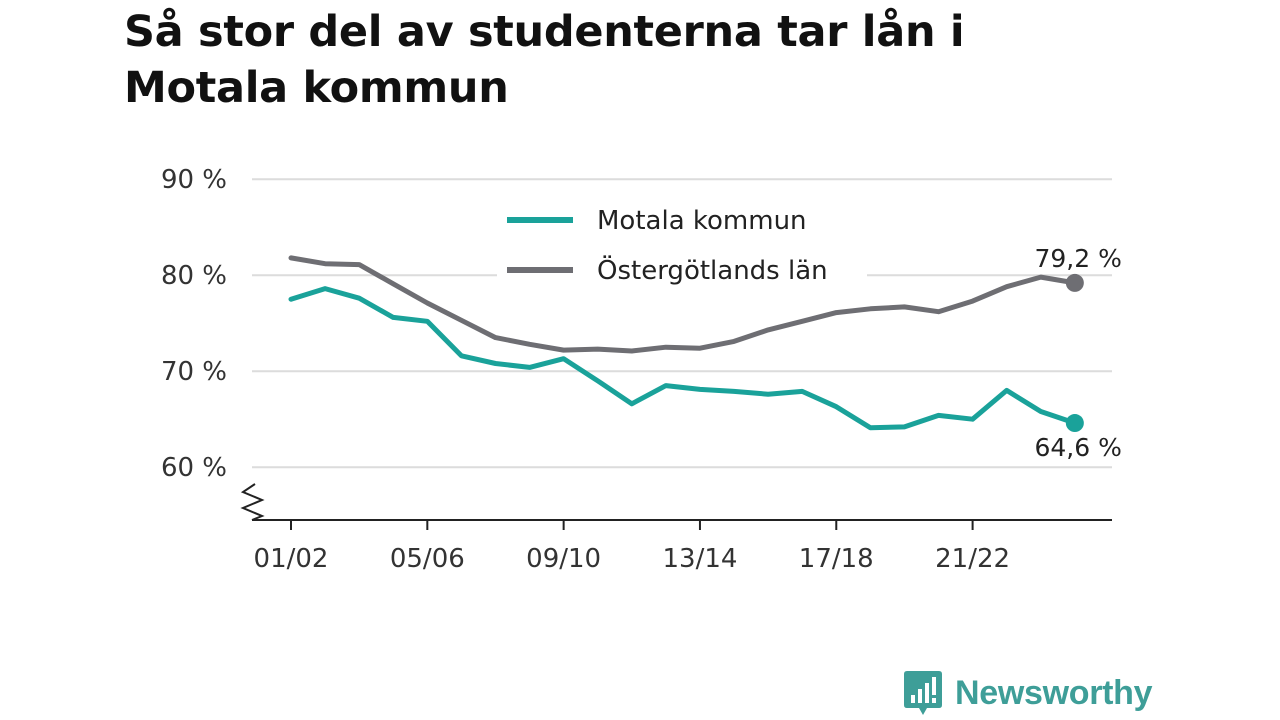  What do you see at coordinates (699, 559) in the screenshot?
I see `x-tick-label: 13/14` at bounding box center [699, 559].